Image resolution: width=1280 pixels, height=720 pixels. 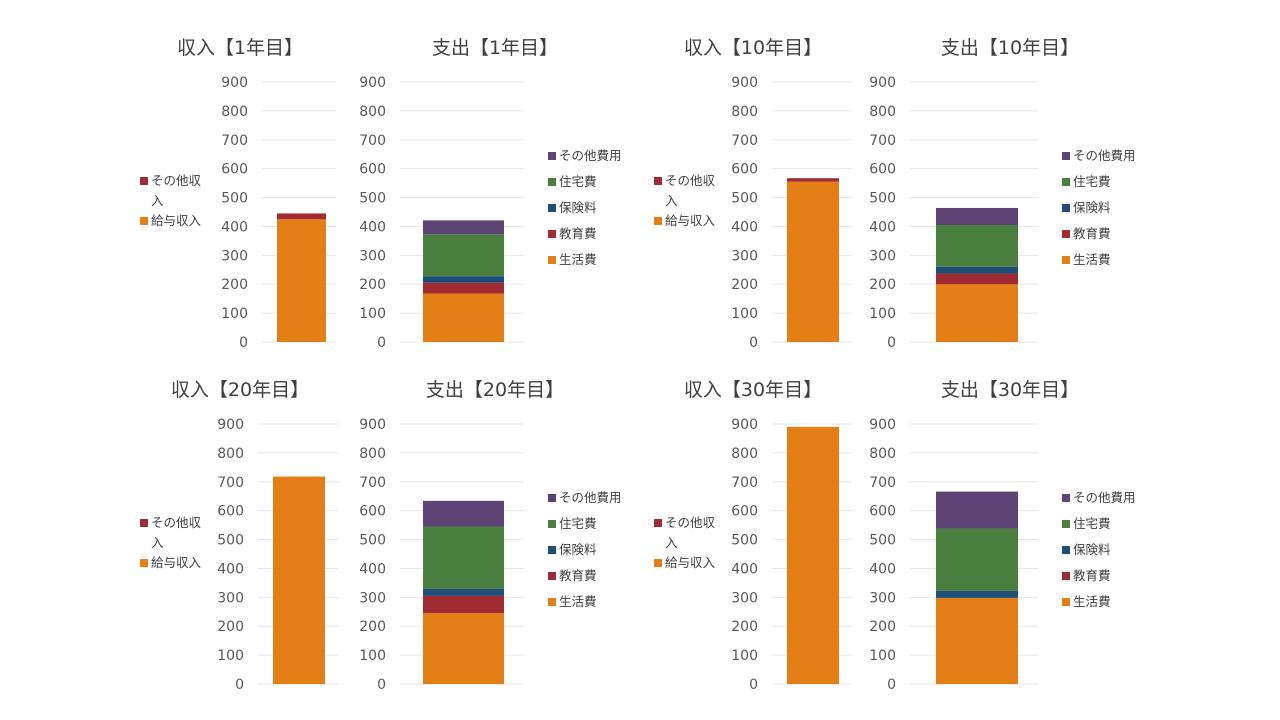 I want to click on chart-title: 収入【1年目】, so click(x=240, y=48).